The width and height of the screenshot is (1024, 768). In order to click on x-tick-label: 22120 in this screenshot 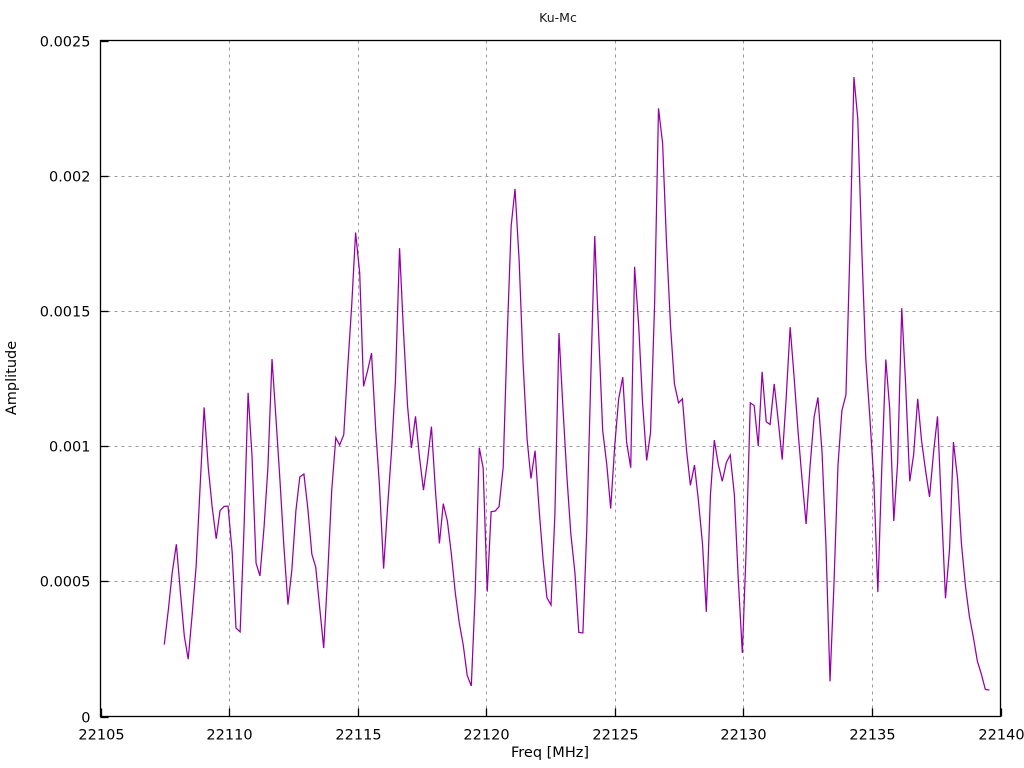, I will do `click(486, 736)`.